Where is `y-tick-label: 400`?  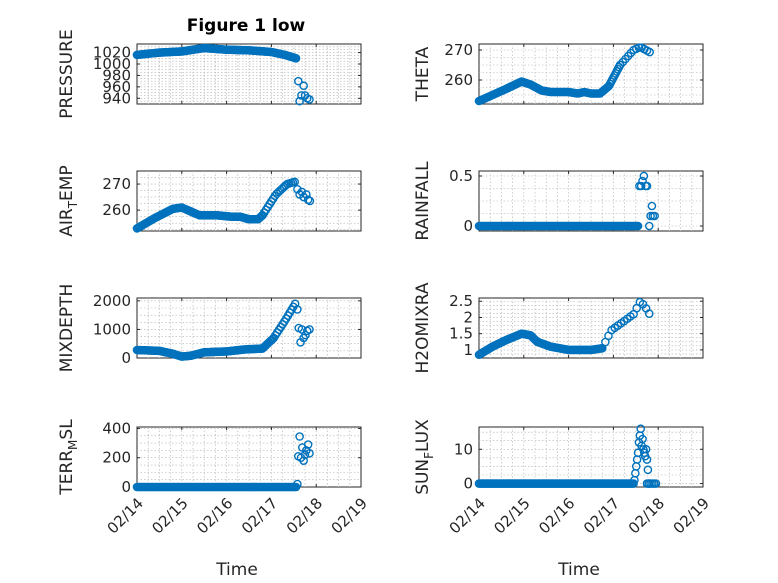 y-tick-label: 400 is located at coordinates (116, 428).